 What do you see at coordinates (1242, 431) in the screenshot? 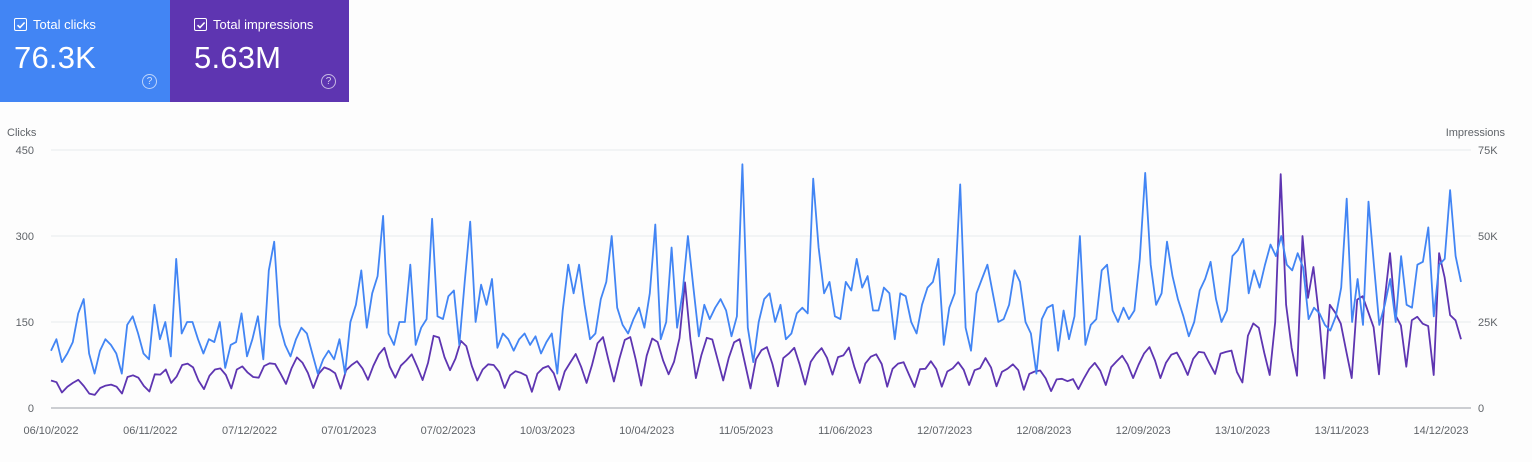
I see `x-tick-label: 13/10/2023` at bounding box center [1242, 431].